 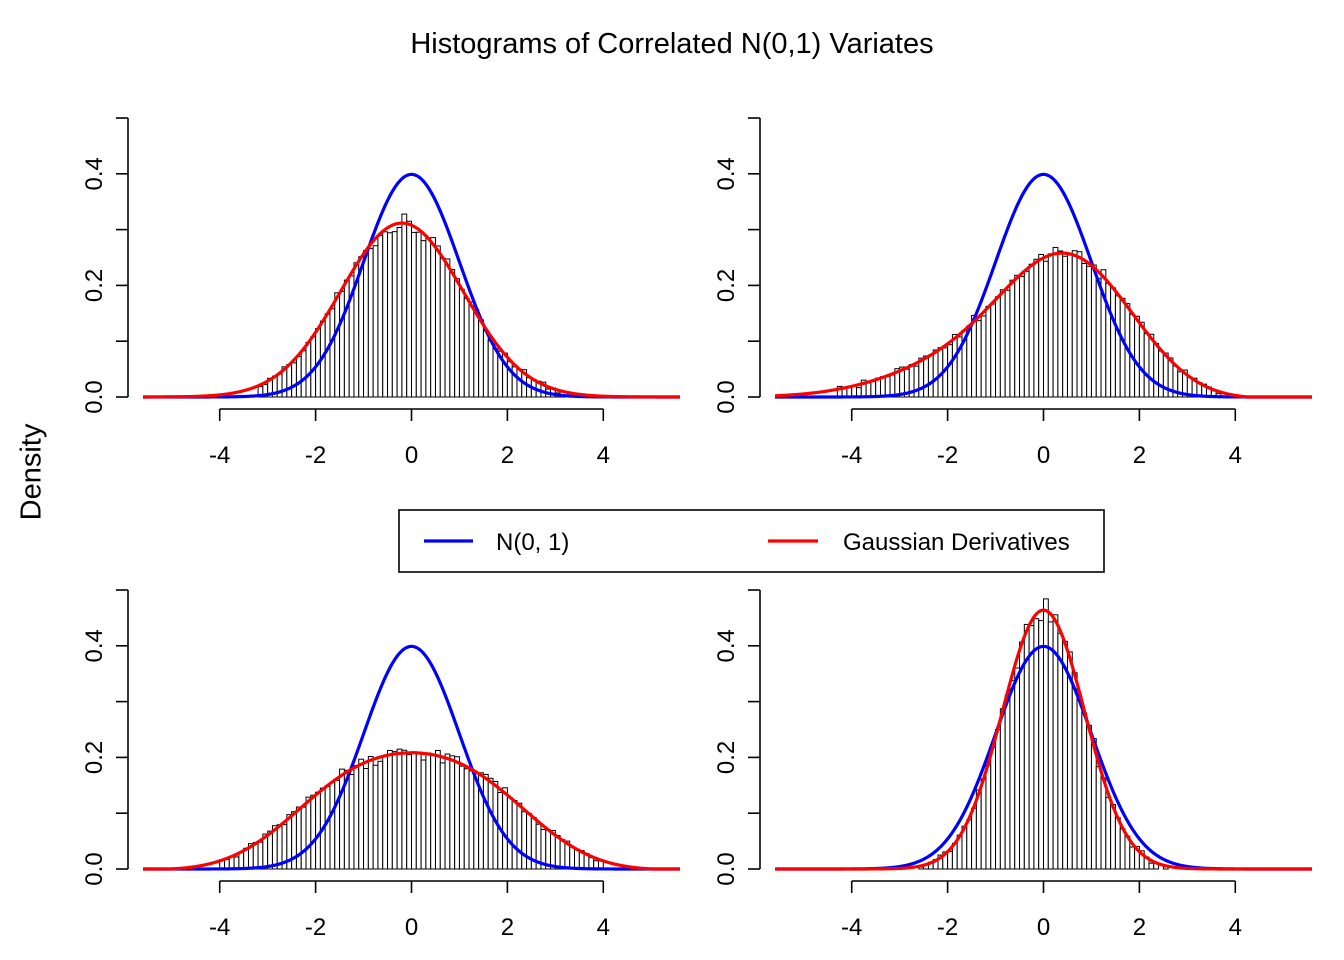 What do you see at coordinates (532, 542) in the screenshot?
I see `legend-label: N(0, 1)` at bounding box center [532, 542].